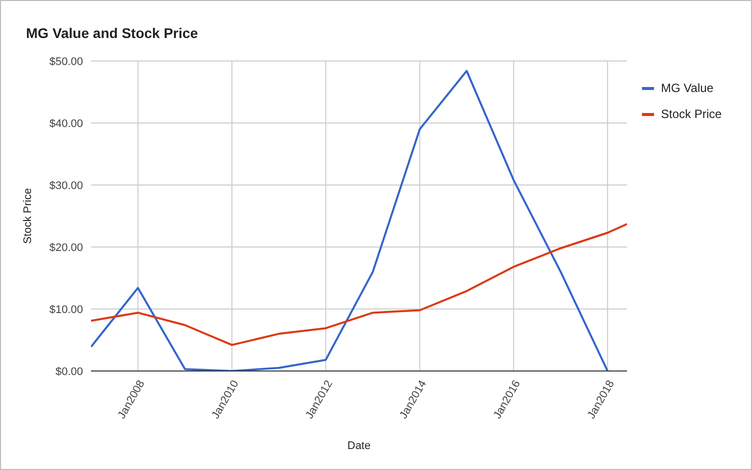 The width and height of the screenshot is (752, 470). What do you see at coordinates (66, 310) in the screenshot?
I see `y-tick-label: $10.00` at bounding box center [66, 310].